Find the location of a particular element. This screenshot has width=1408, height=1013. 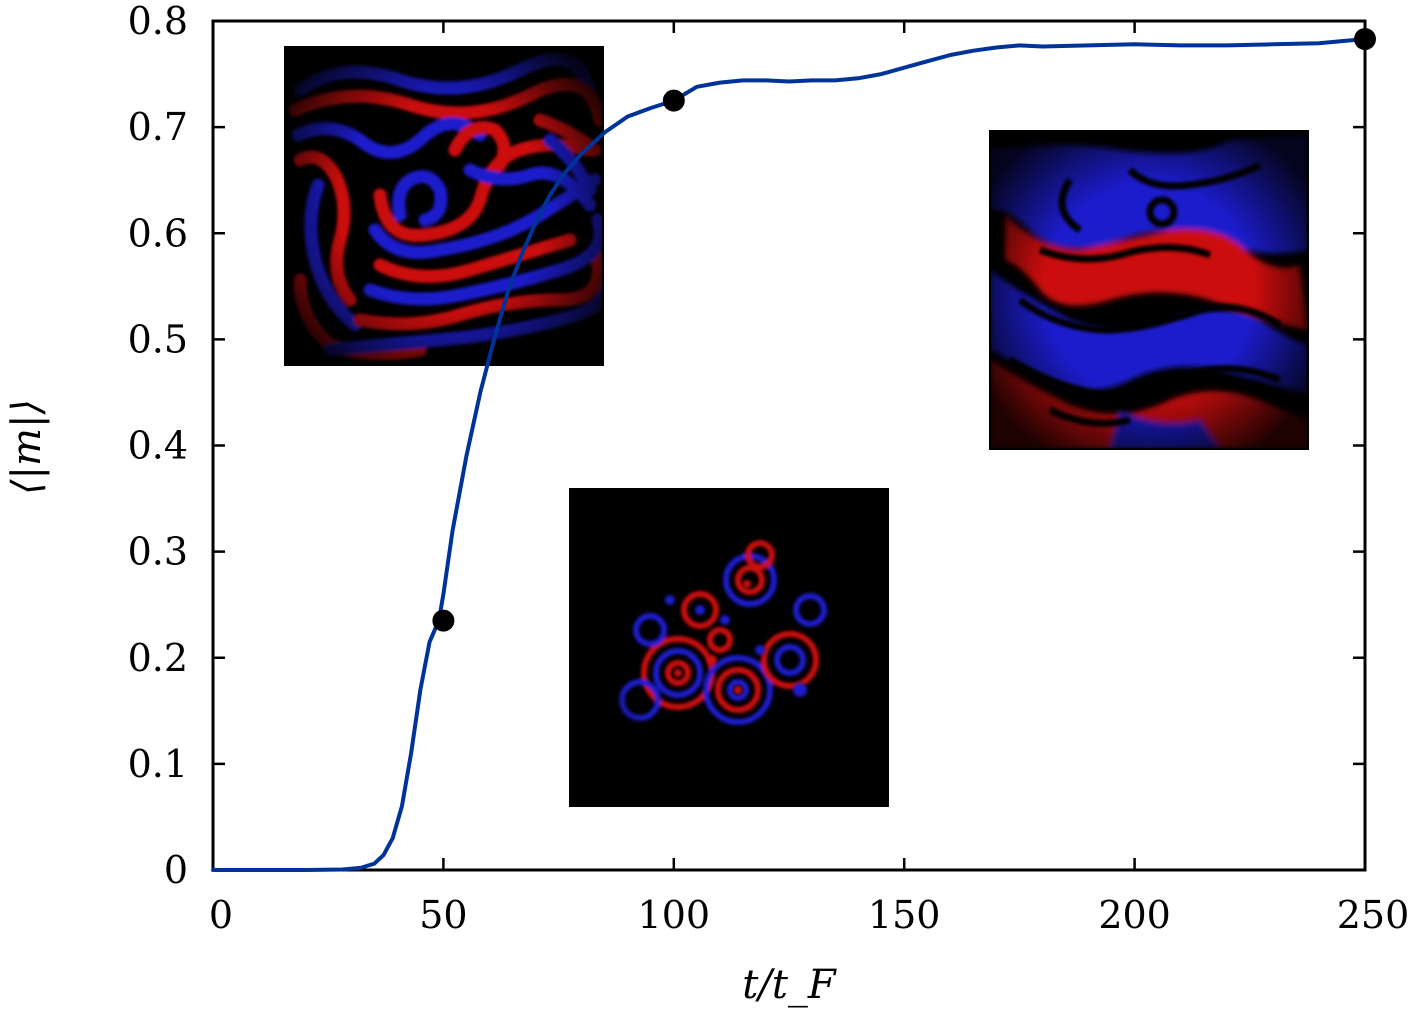

y-tick-label: 0.7 is located at coordinates (158, 127).